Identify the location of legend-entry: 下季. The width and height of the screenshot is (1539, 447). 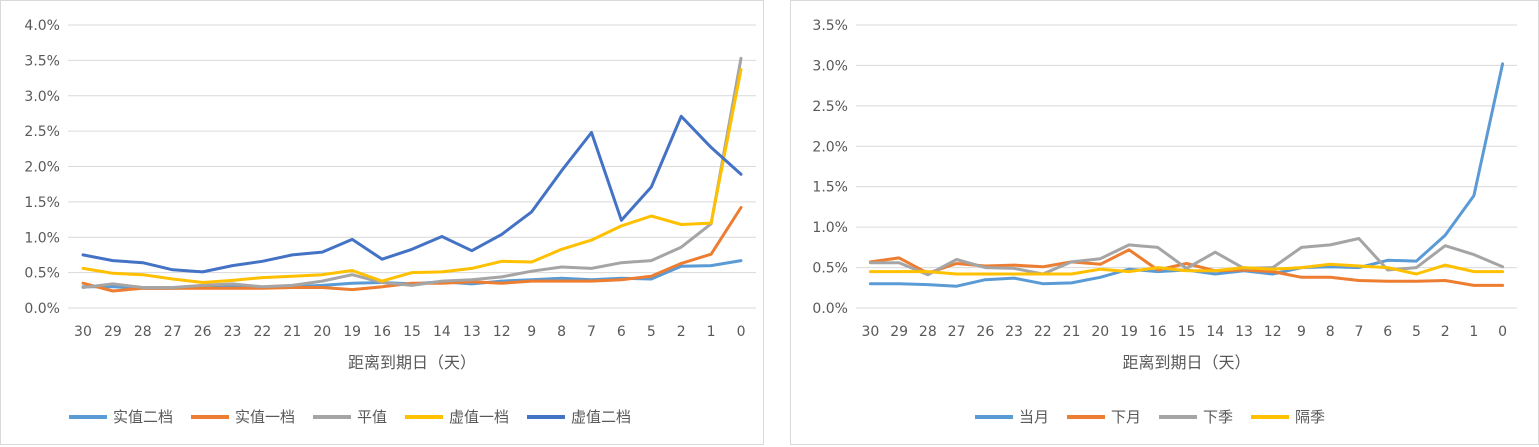
(1218, 417).